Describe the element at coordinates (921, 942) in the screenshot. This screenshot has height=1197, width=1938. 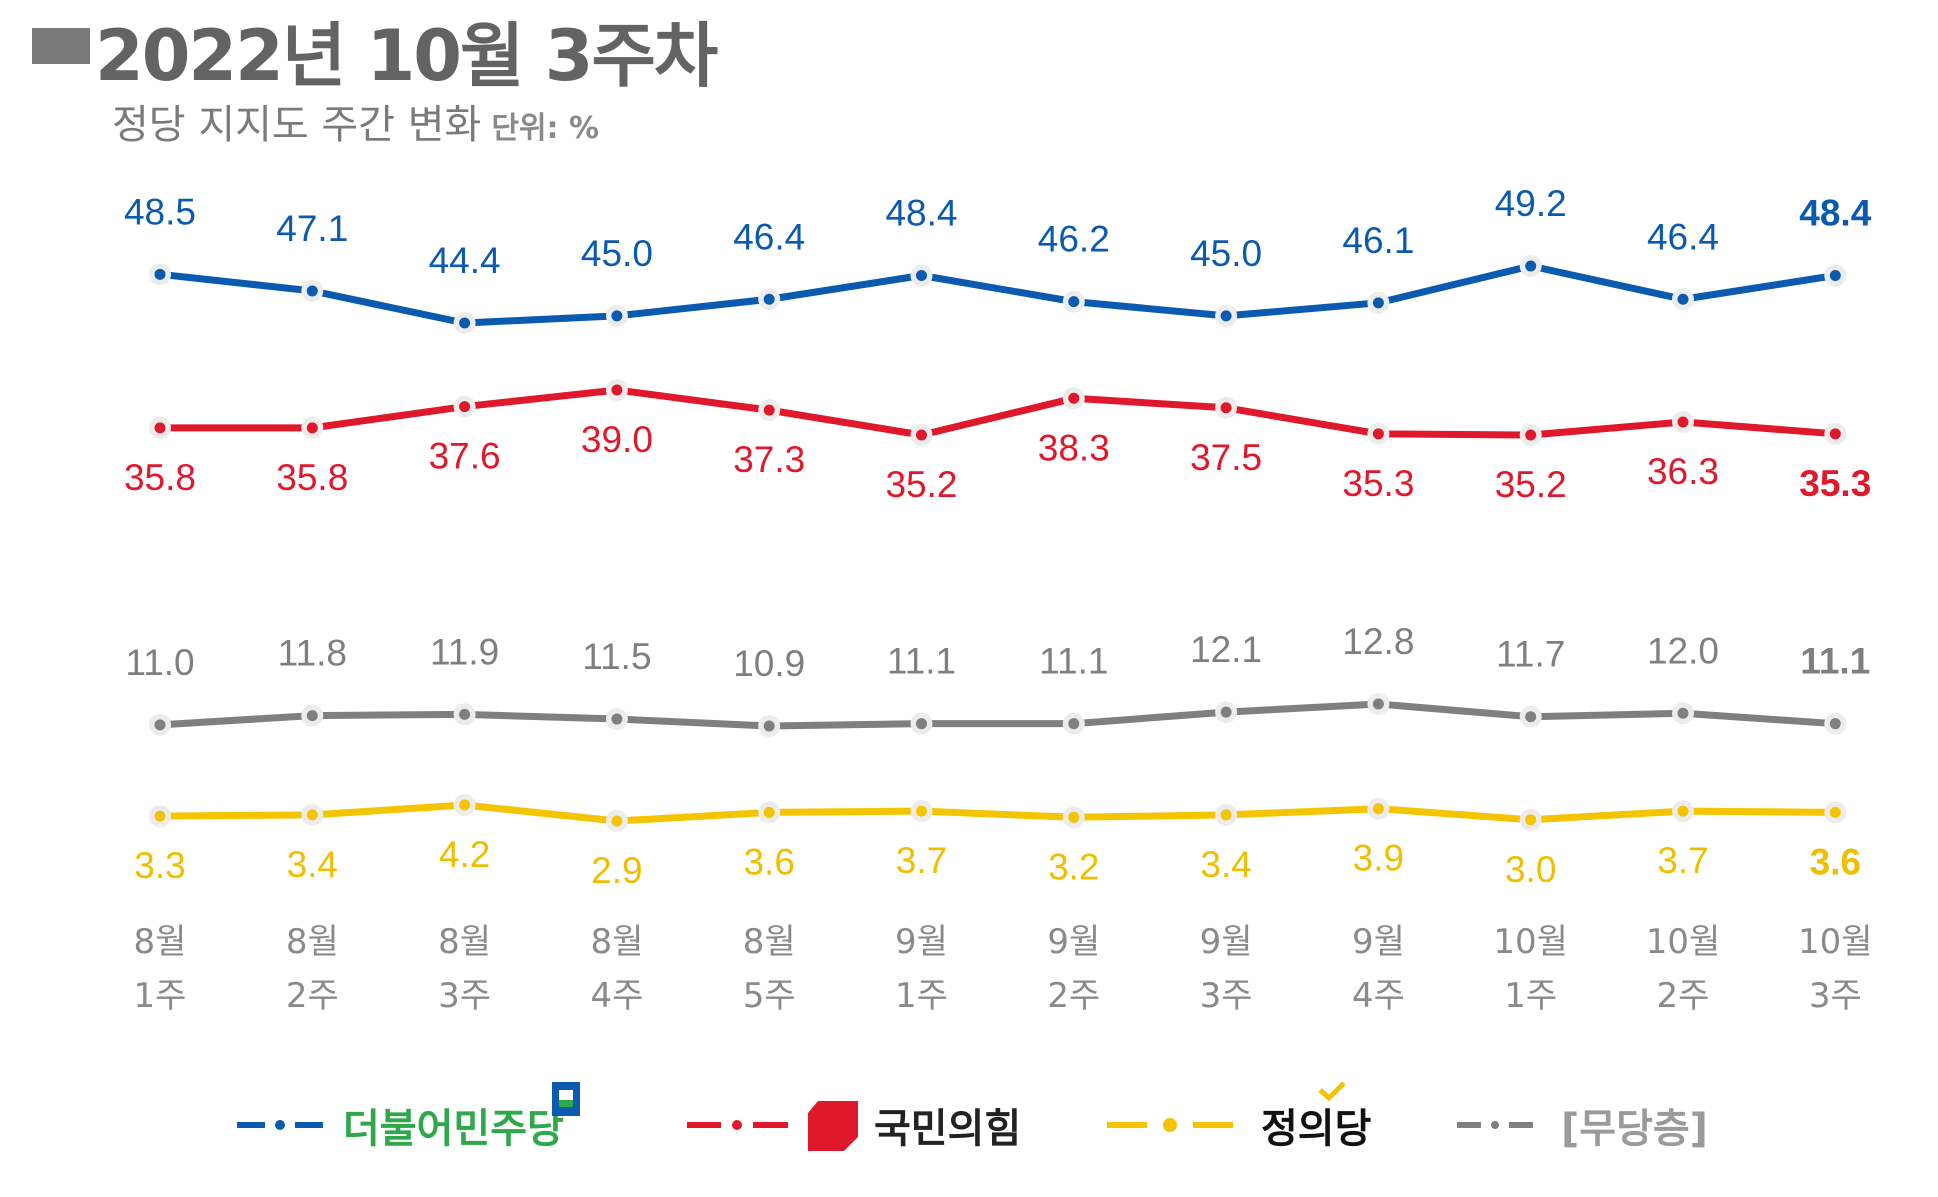
I see `x-tick-month: 9월` at that location.